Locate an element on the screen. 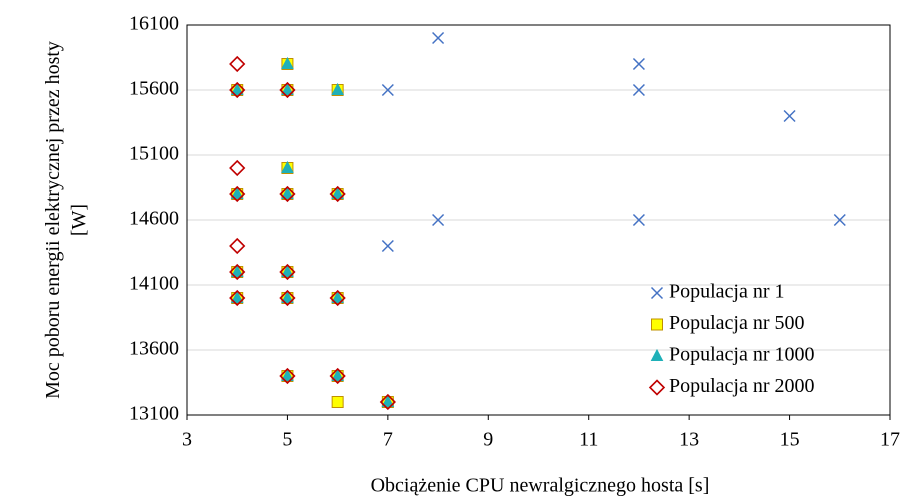  x-tick-label: 13 is located at coordinates (689, 440).